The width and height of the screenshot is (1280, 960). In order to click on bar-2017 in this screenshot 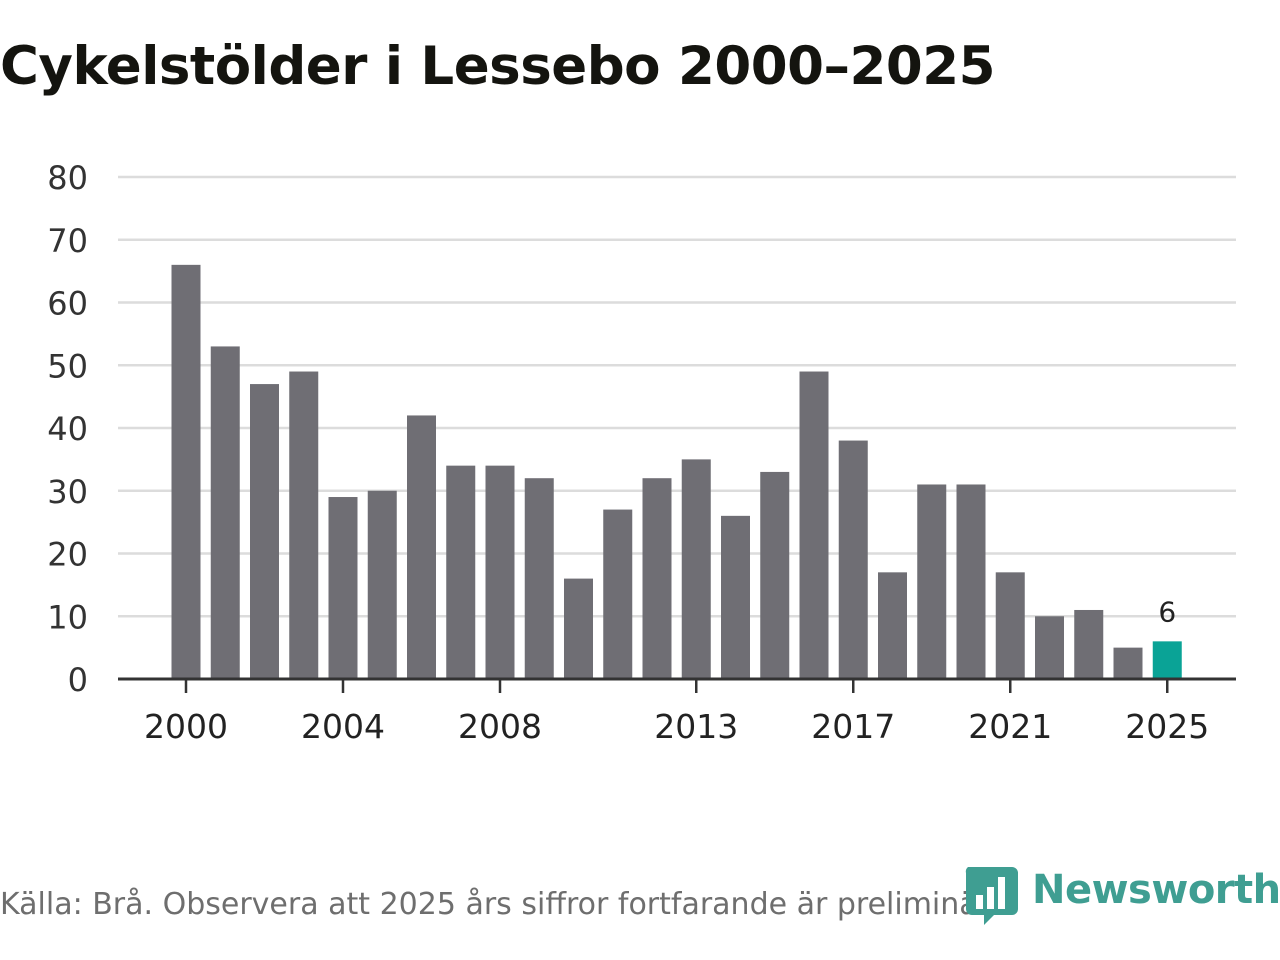, I will do `click(853, 559)`.